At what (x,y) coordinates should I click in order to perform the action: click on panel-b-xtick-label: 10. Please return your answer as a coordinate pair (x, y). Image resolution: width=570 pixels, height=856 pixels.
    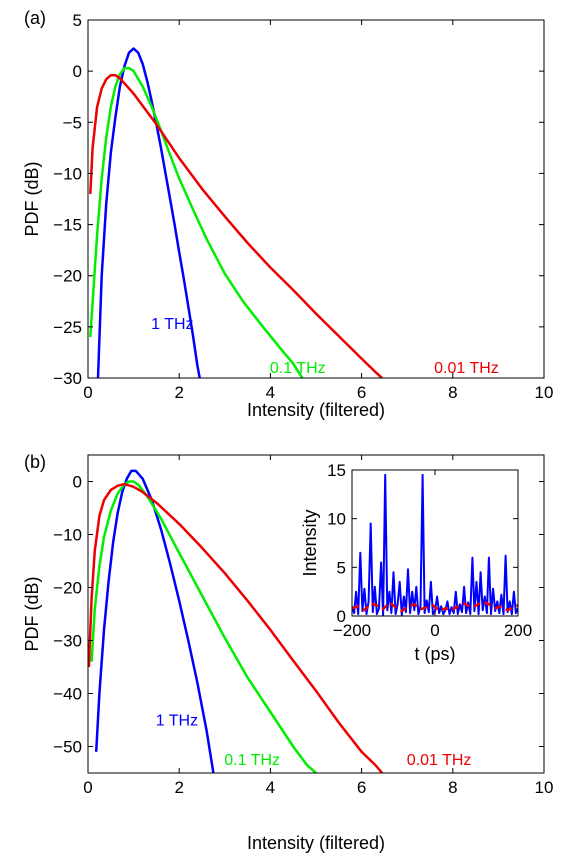
    Looking at the image, I should click on (544, 787).